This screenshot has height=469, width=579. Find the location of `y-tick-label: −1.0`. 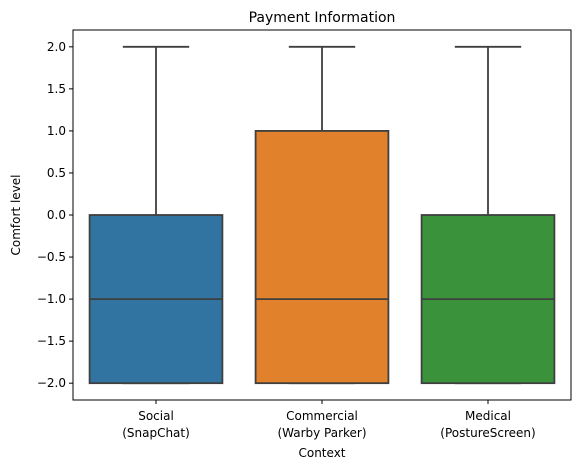

y-tick-label: −1.0 is located at coordinates (51, 299).